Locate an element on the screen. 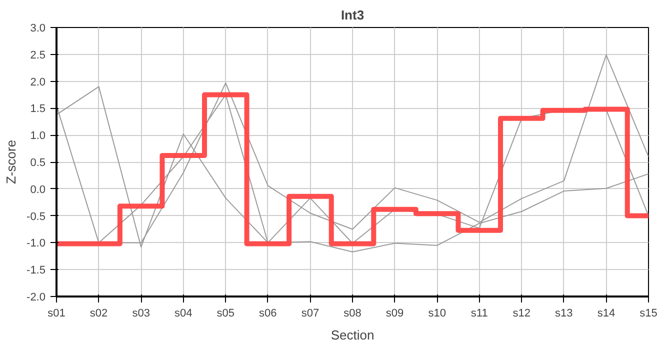 The image size is (660, 360). y-tick-label: -0.5 is located at coordinates (36, 216).